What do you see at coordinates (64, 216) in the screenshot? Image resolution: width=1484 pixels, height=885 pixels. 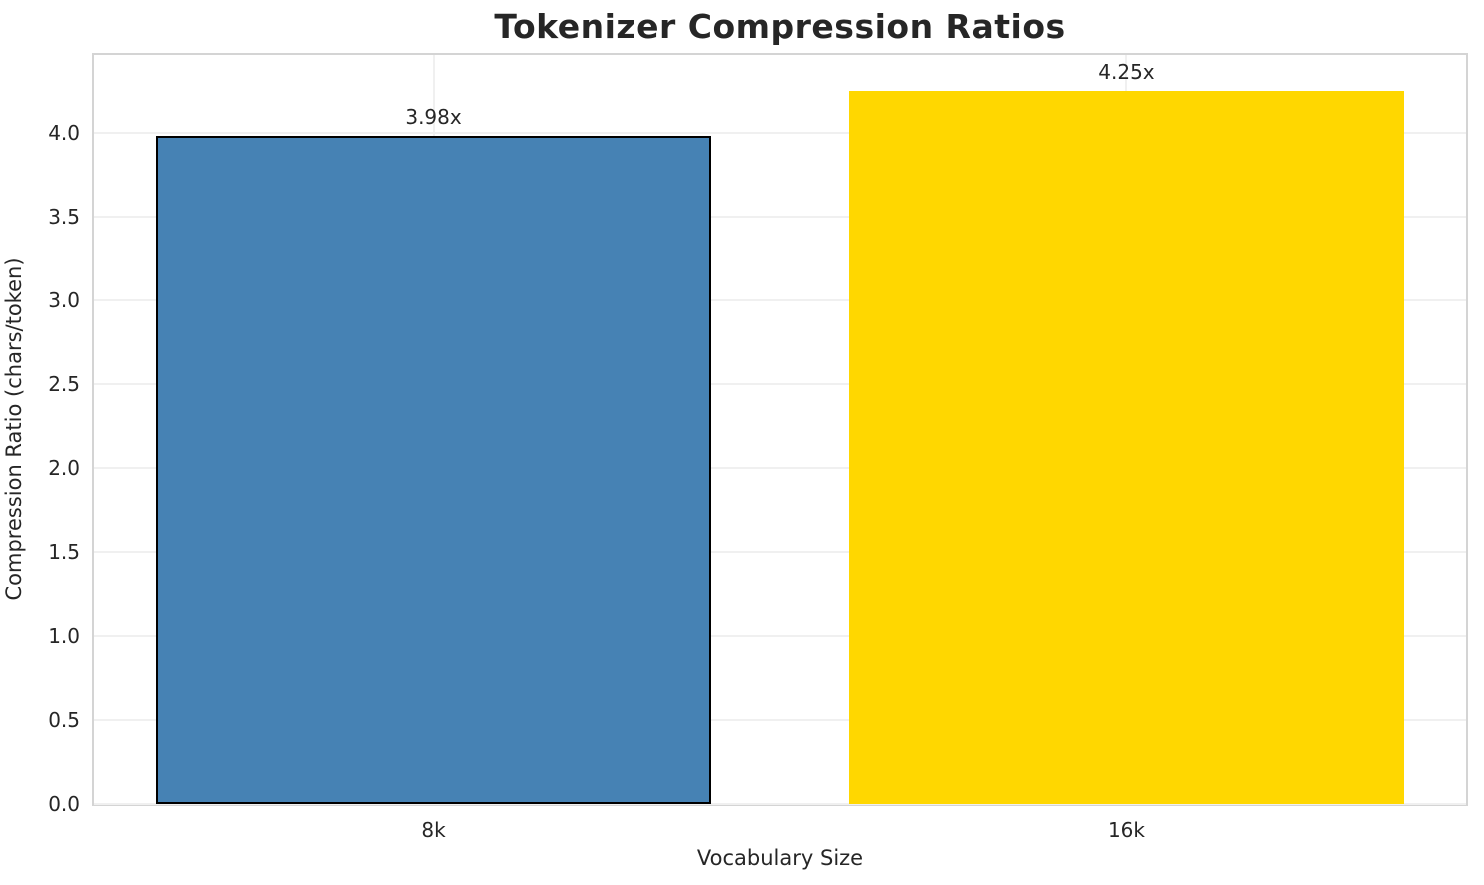 I see `y-tick-label: 3.5` at bounding box center [64, 216].